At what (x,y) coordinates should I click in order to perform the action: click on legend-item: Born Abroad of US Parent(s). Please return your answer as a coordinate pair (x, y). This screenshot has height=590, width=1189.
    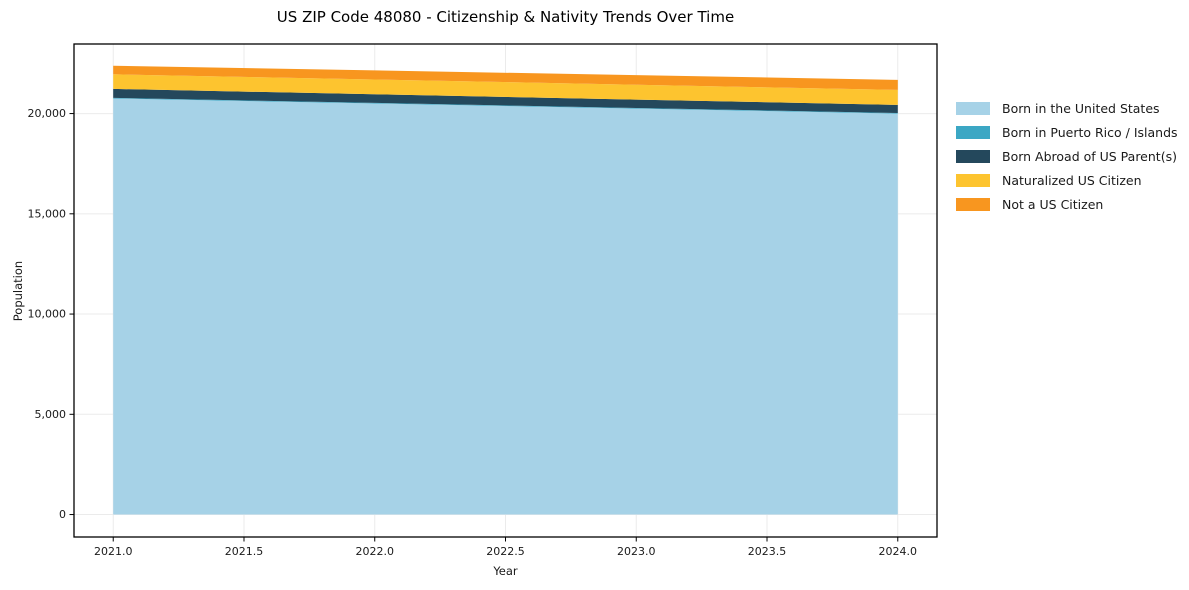
    Looking at the image, I should click on (1067, 156).